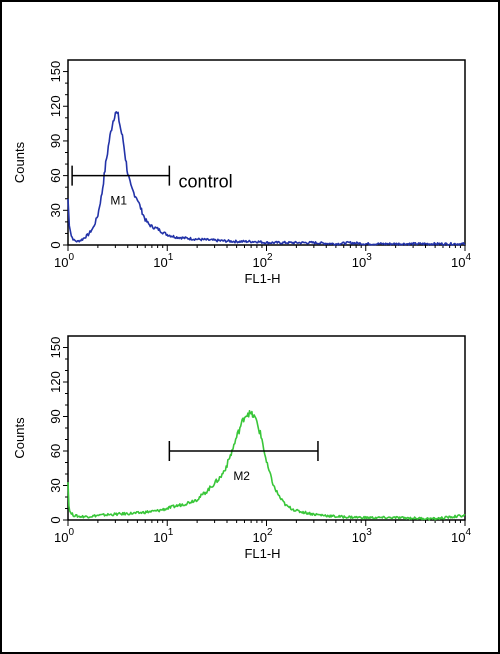 This screenshot has height=654, width=500. Describe the element at coordinates (241, 476) in the screenshot. I see `gate-label: M2` at that location.